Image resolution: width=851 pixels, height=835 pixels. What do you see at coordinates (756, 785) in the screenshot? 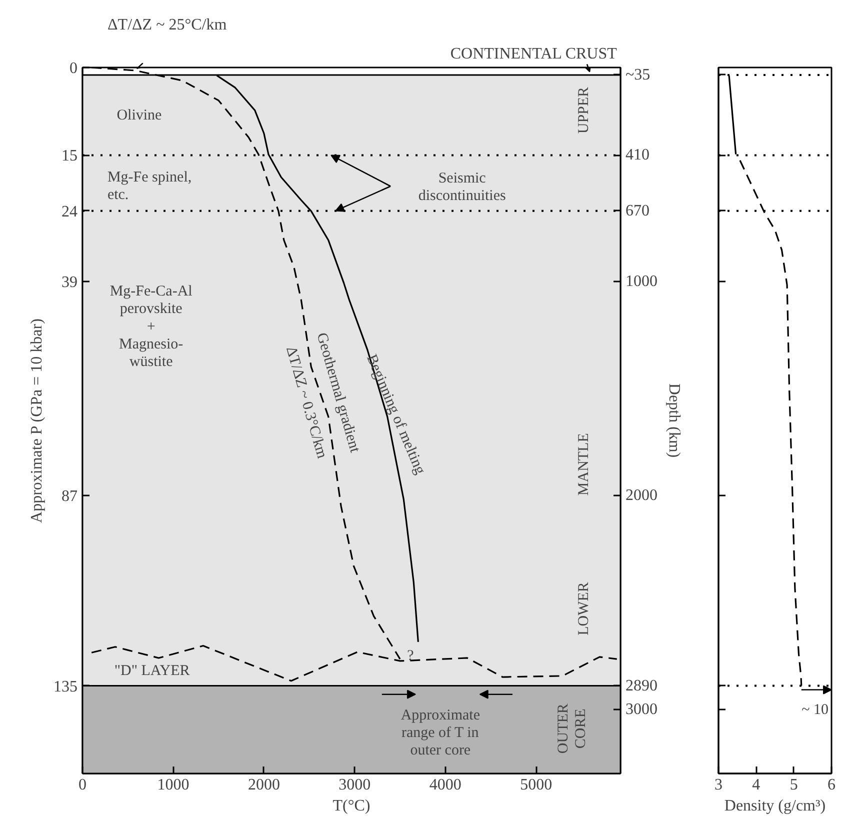
I see `x-tick-label: 4` at bounding box center [756, 785].